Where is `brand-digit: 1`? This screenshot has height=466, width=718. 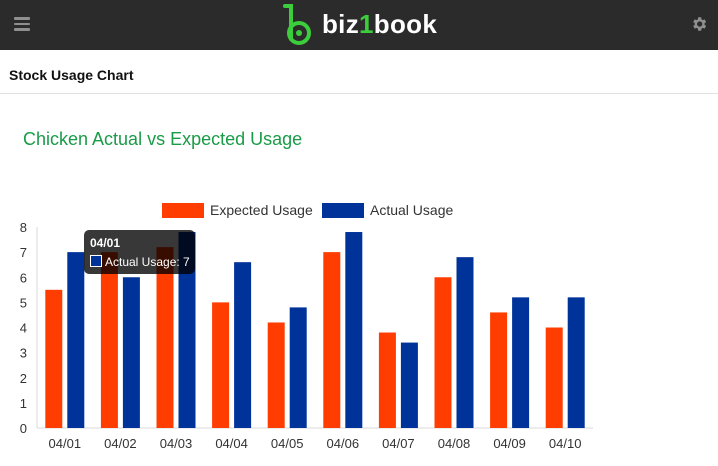 brand-digit: 1 is located at coordinates (366, 24).